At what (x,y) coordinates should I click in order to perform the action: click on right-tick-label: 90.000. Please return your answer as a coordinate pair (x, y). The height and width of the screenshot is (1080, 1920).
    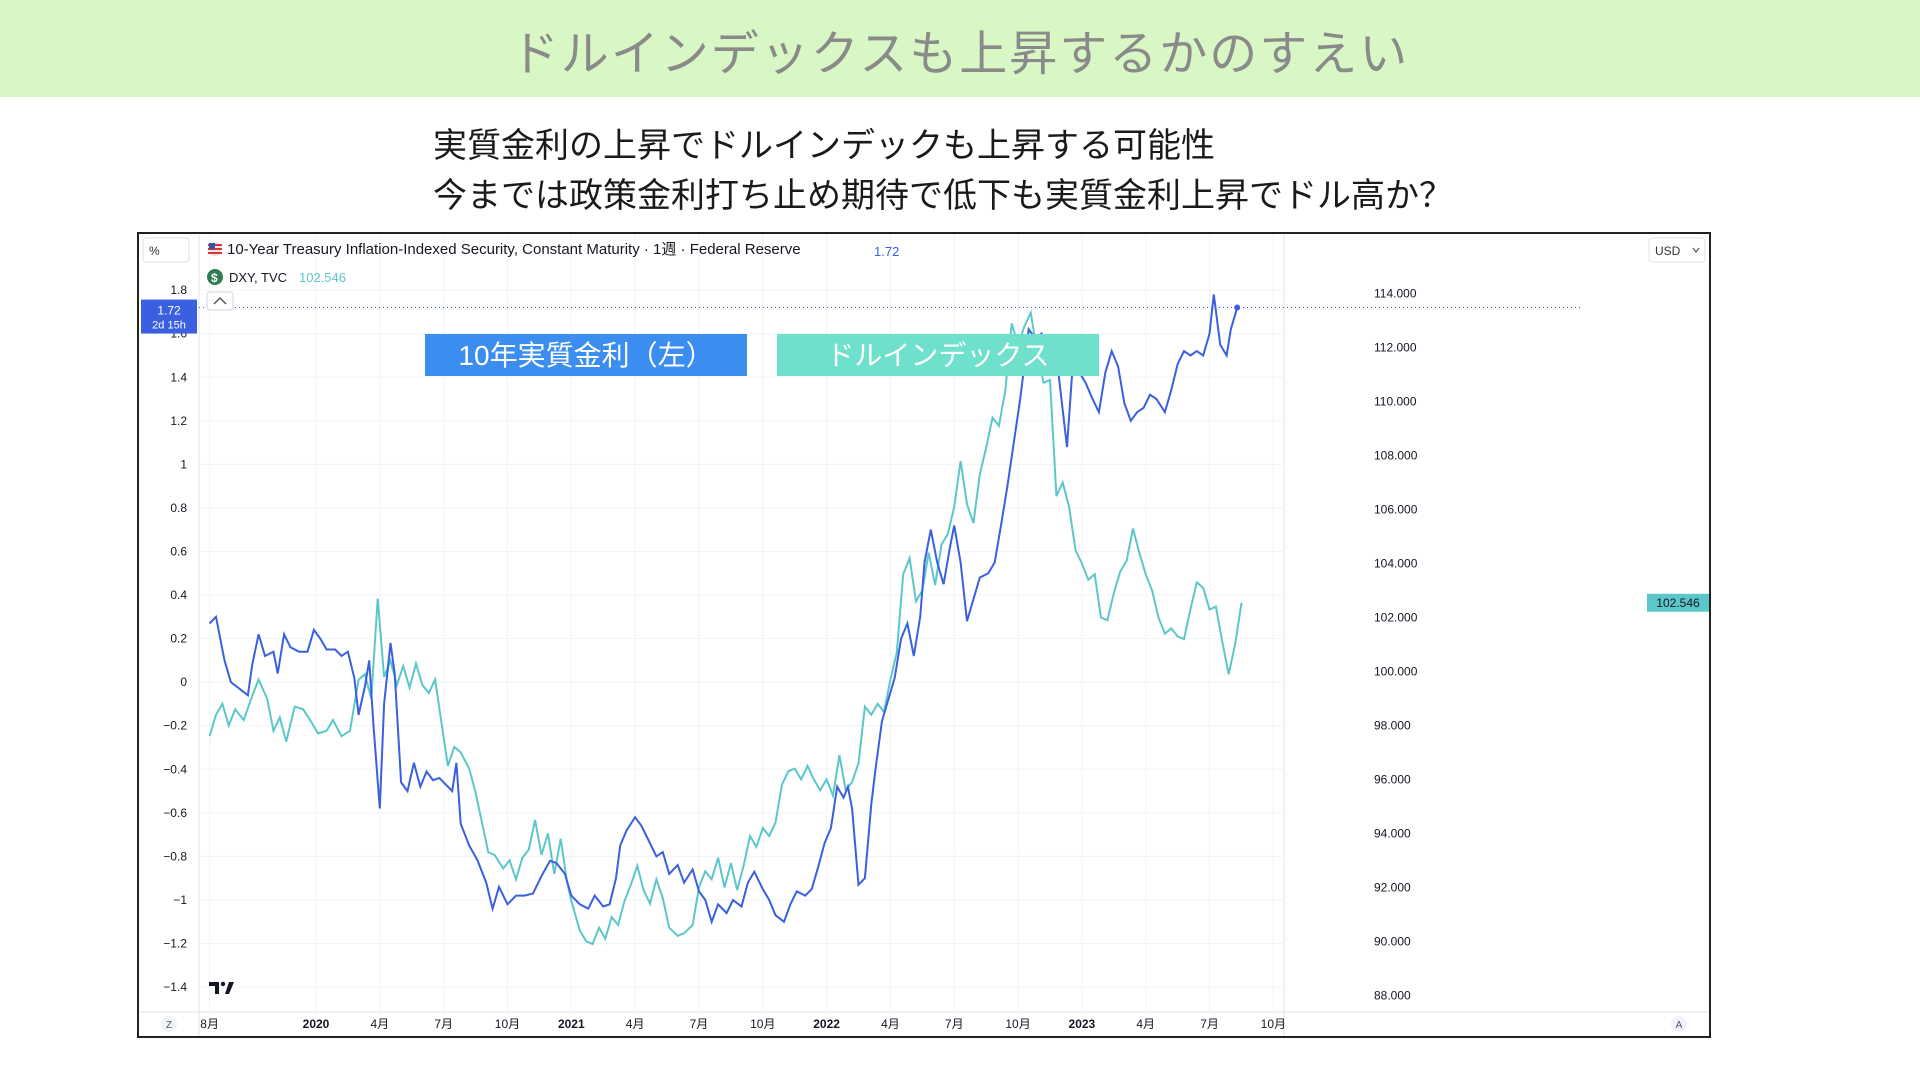
    Looking at the image, I should click on (1392, 941).